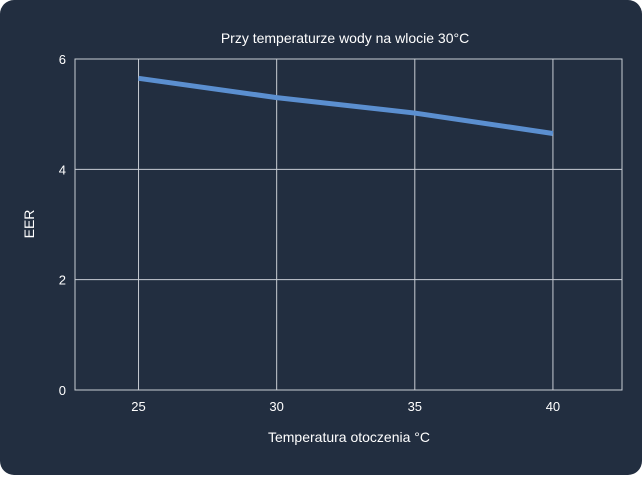  Describe the element at coordinates (62, 280) in the screenshot. I see `y-tick-label: 2` at that location.